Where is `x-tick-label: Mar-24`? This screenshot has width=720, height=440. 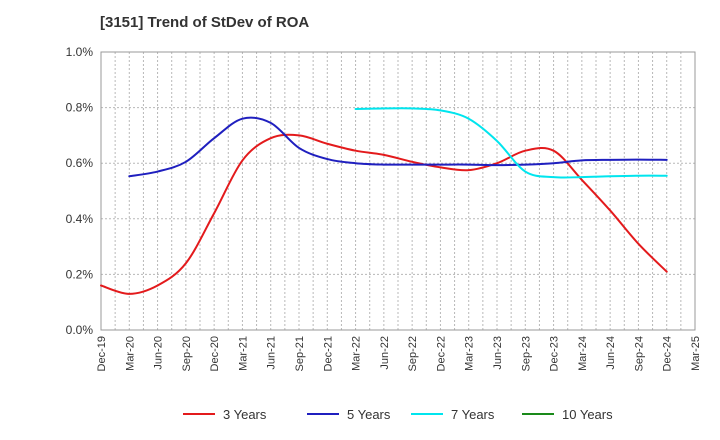
x-tick-label: Mar-24 is located at coordinates (583, 353).